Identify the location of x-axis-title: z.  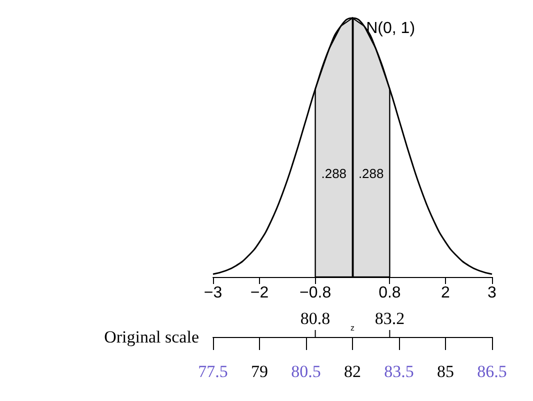
(352, 328).